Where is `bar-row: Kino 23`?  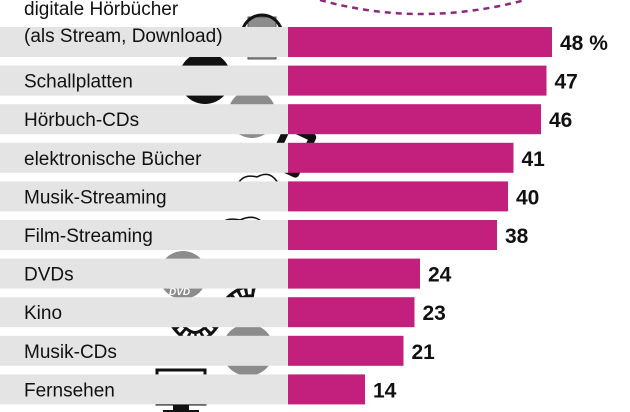 bar-row: Kino 23 is located at coordinates (223, 312).